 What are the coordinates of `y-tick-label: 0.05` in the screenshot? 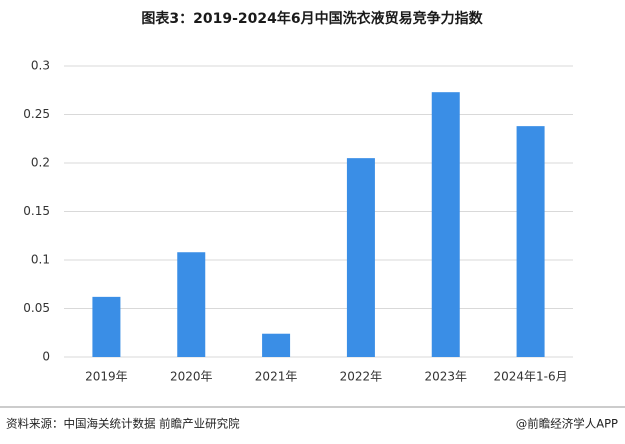 It's located at (36, 308).